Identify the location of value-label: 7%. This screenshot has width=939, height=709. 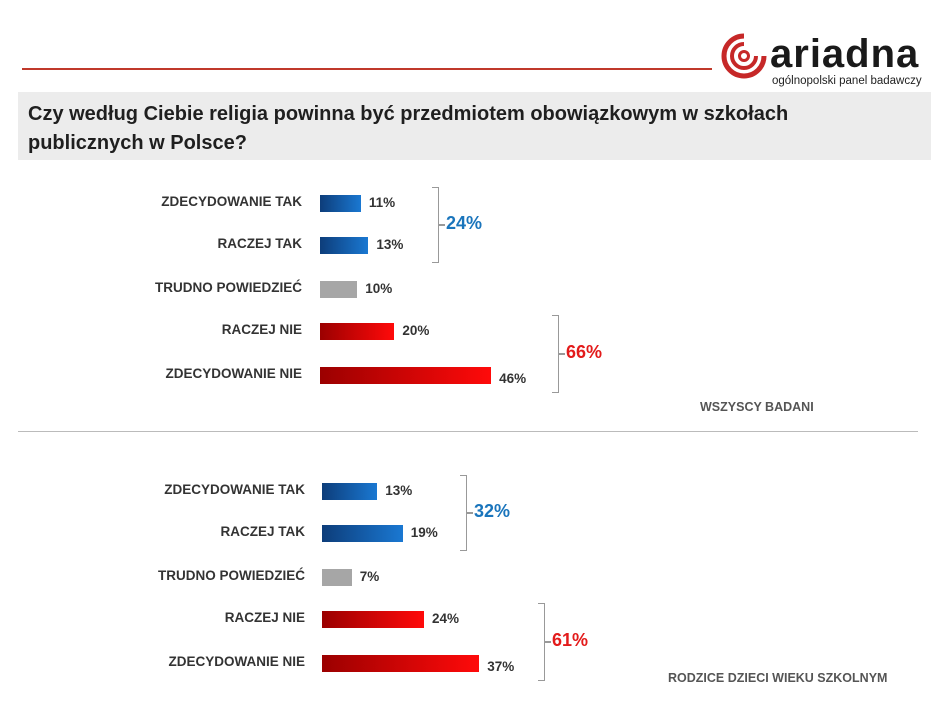
(369, 576).